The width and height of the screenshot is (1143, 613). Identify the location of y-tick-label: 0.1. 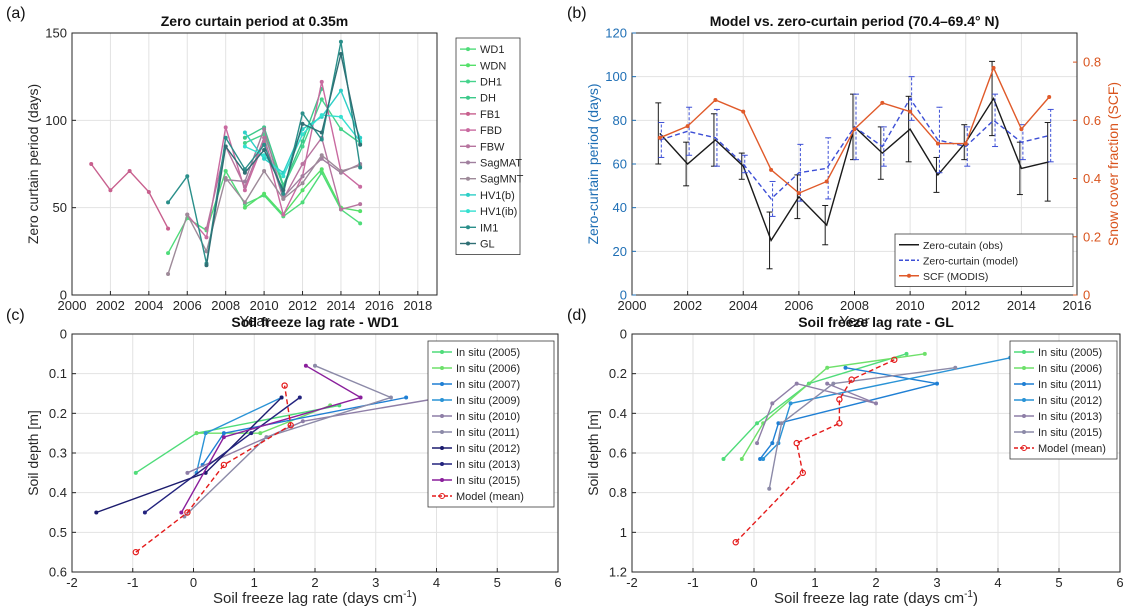
(58, 373).